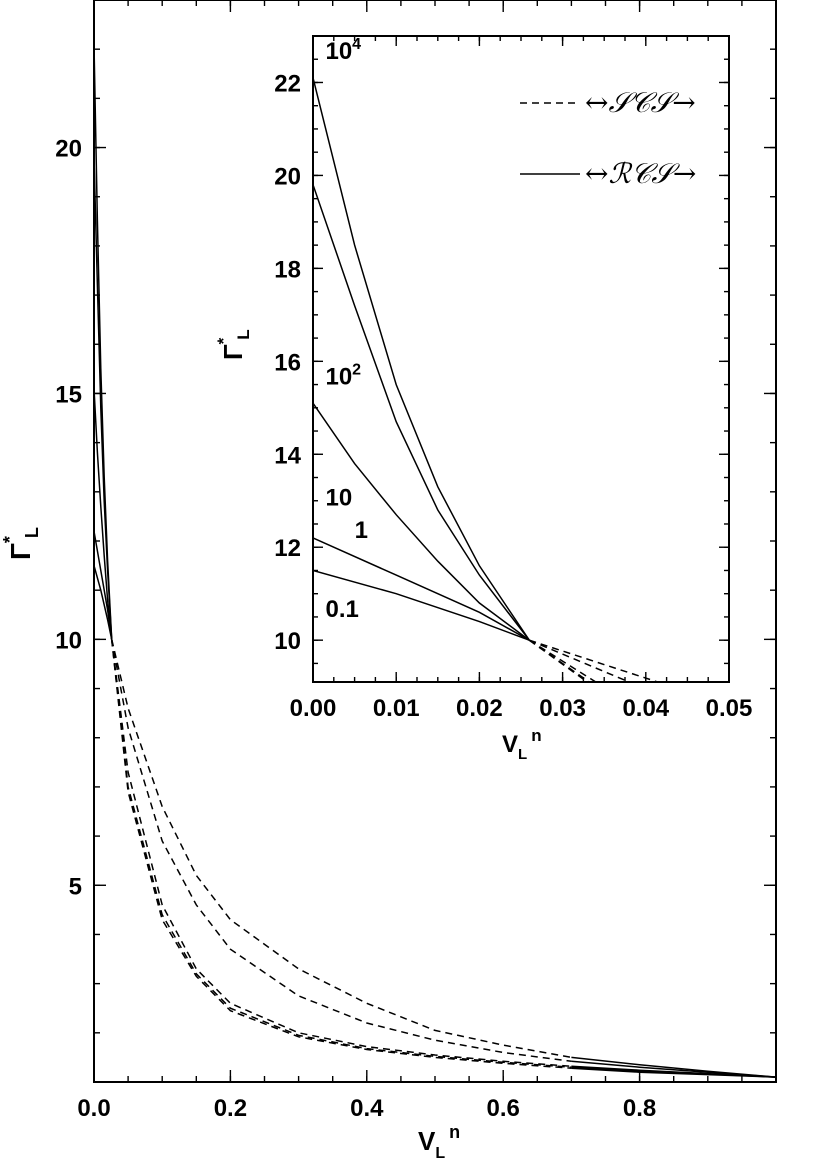 The image size is (830, 1164). What do you see at coordinates (230, 1108) in the screenshot?
I see `main-x-tick-label: 0.2` at bounding box center [230, 1108].